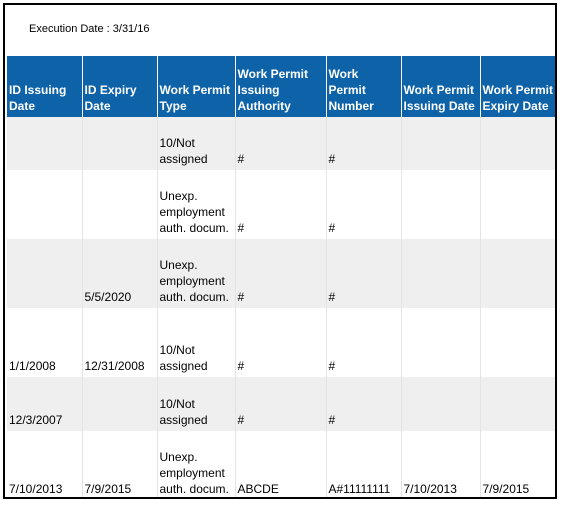  I want to click on execution-date: Execution Date : 3/31/16, so click(89, 29).